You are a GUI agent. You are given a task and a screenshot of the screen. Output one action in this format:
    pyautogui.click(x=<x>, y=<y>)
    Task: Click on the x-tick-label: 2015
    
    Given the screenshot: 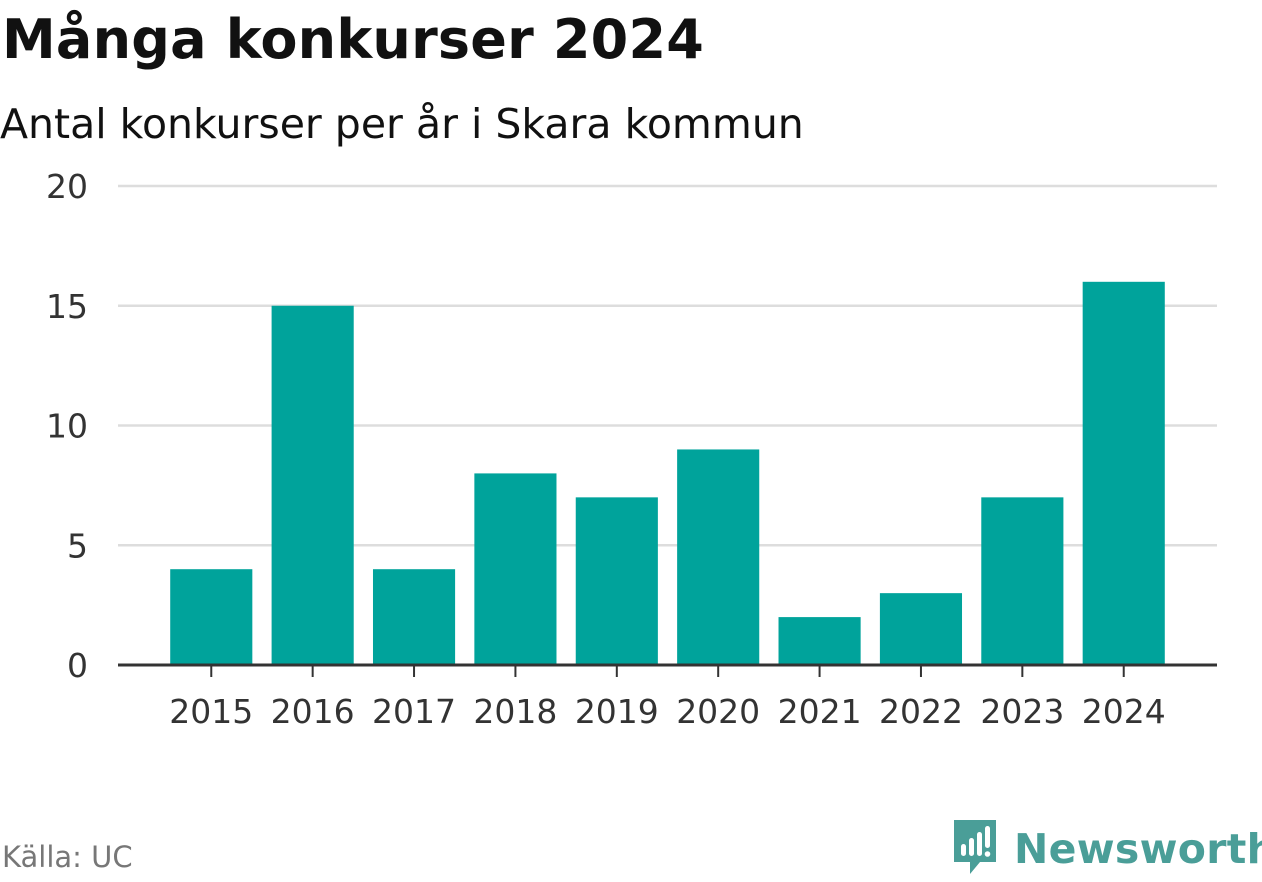 What is the action you would take?
    pyautogui.click(x=211, y=711)
    